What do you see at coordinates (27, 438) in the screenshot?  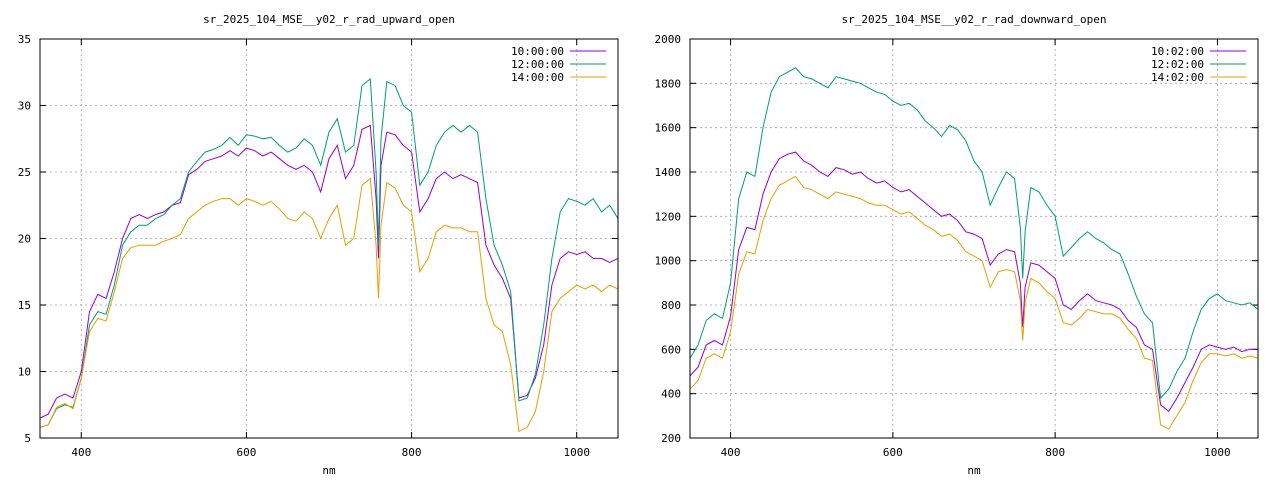 I see `y-tick-label: 5` at bounding box center [27, 438].